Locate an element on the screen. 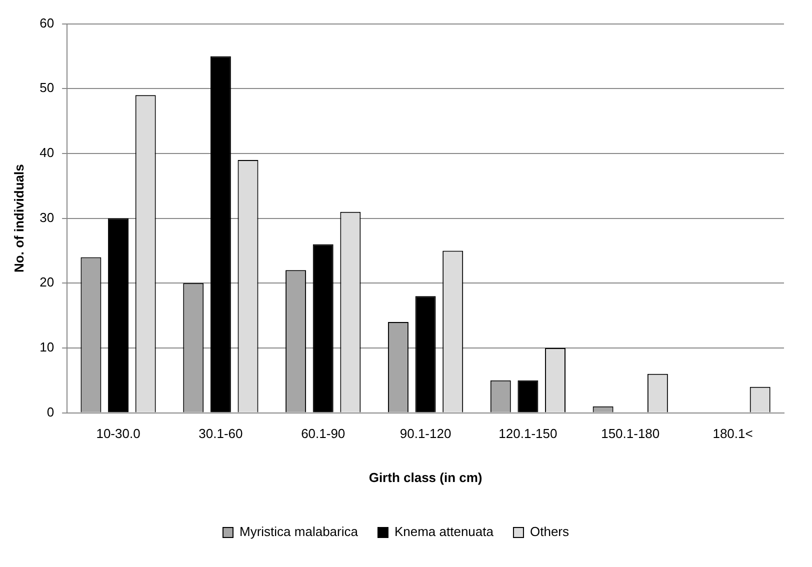 The height and width of the screenshot is (567, 812). x-axis-title: Girth class (in cm) is located at coordinates (425, 477).